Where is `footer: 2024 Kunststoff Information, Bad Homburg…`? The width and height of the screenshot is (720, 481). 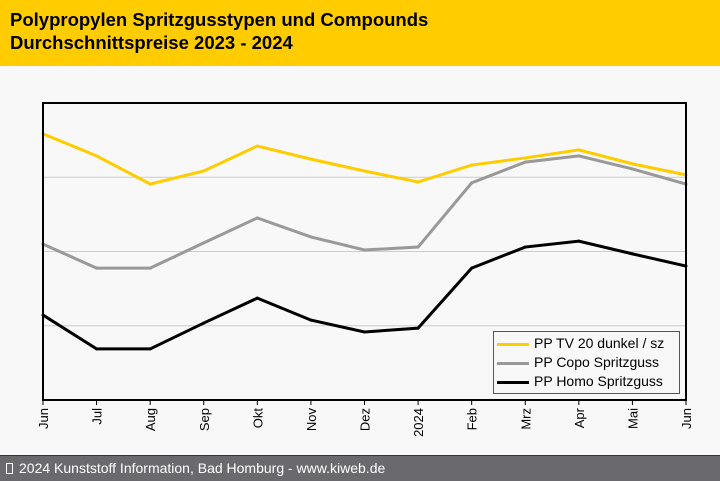
footer: 2024 Kunststoff Information, Bad Homburg… is located at coordinates (360, 468).